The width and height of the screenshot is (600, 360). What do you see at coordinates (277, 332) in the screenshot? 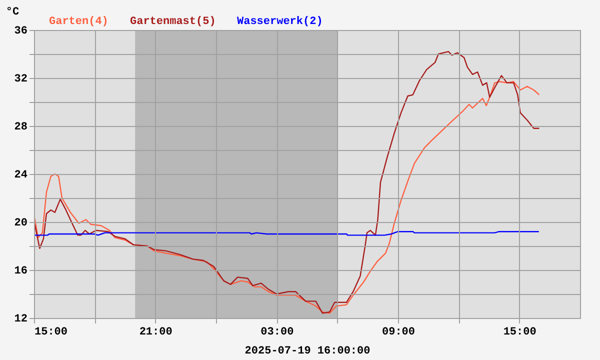
I see `x-tick-label: 03:00` at bounding box center [277, 332].